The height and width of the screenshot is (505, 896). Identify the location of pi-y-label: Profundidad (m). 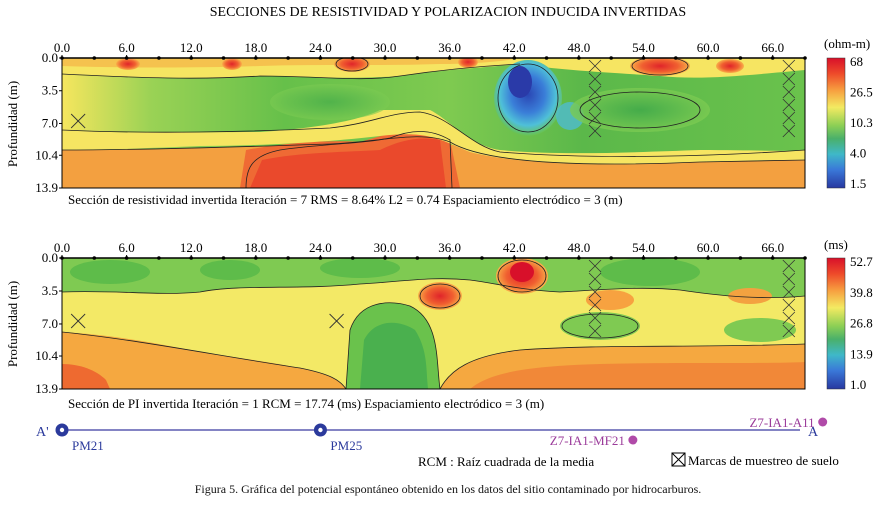
(12, 324).